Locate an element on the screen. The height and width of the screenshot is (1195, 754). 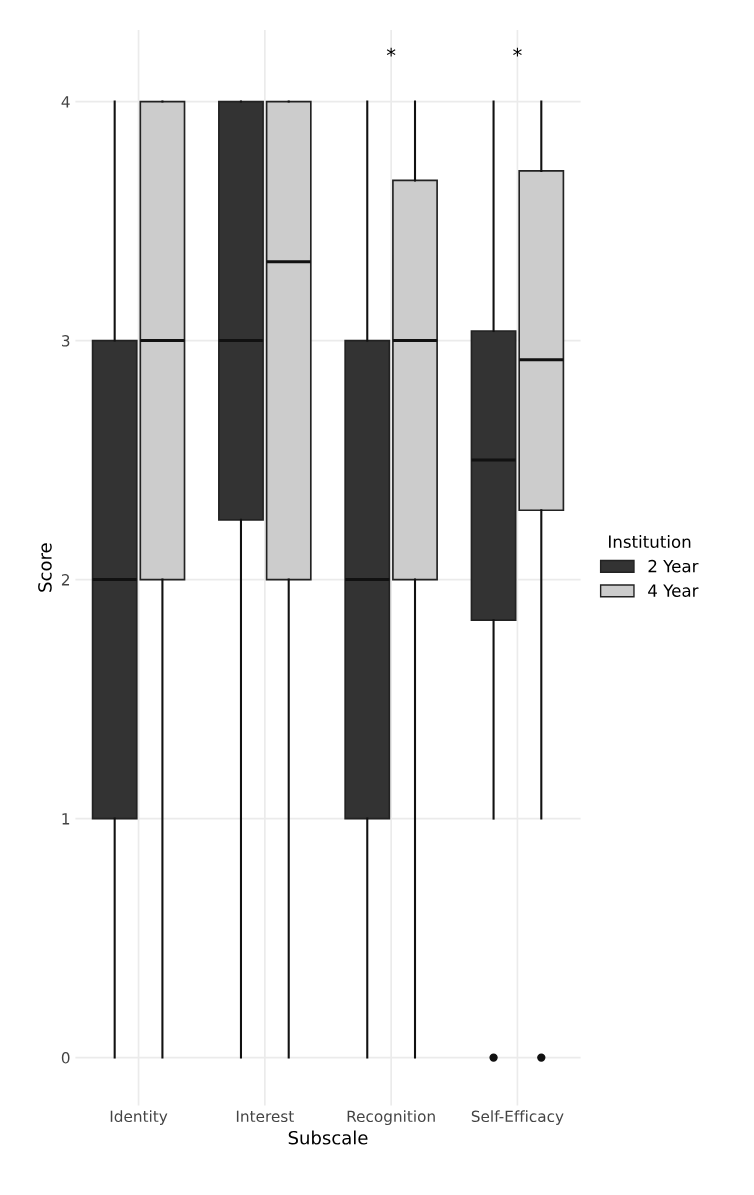
x-tick-label: Identity is located at coordinates (139, 1118).